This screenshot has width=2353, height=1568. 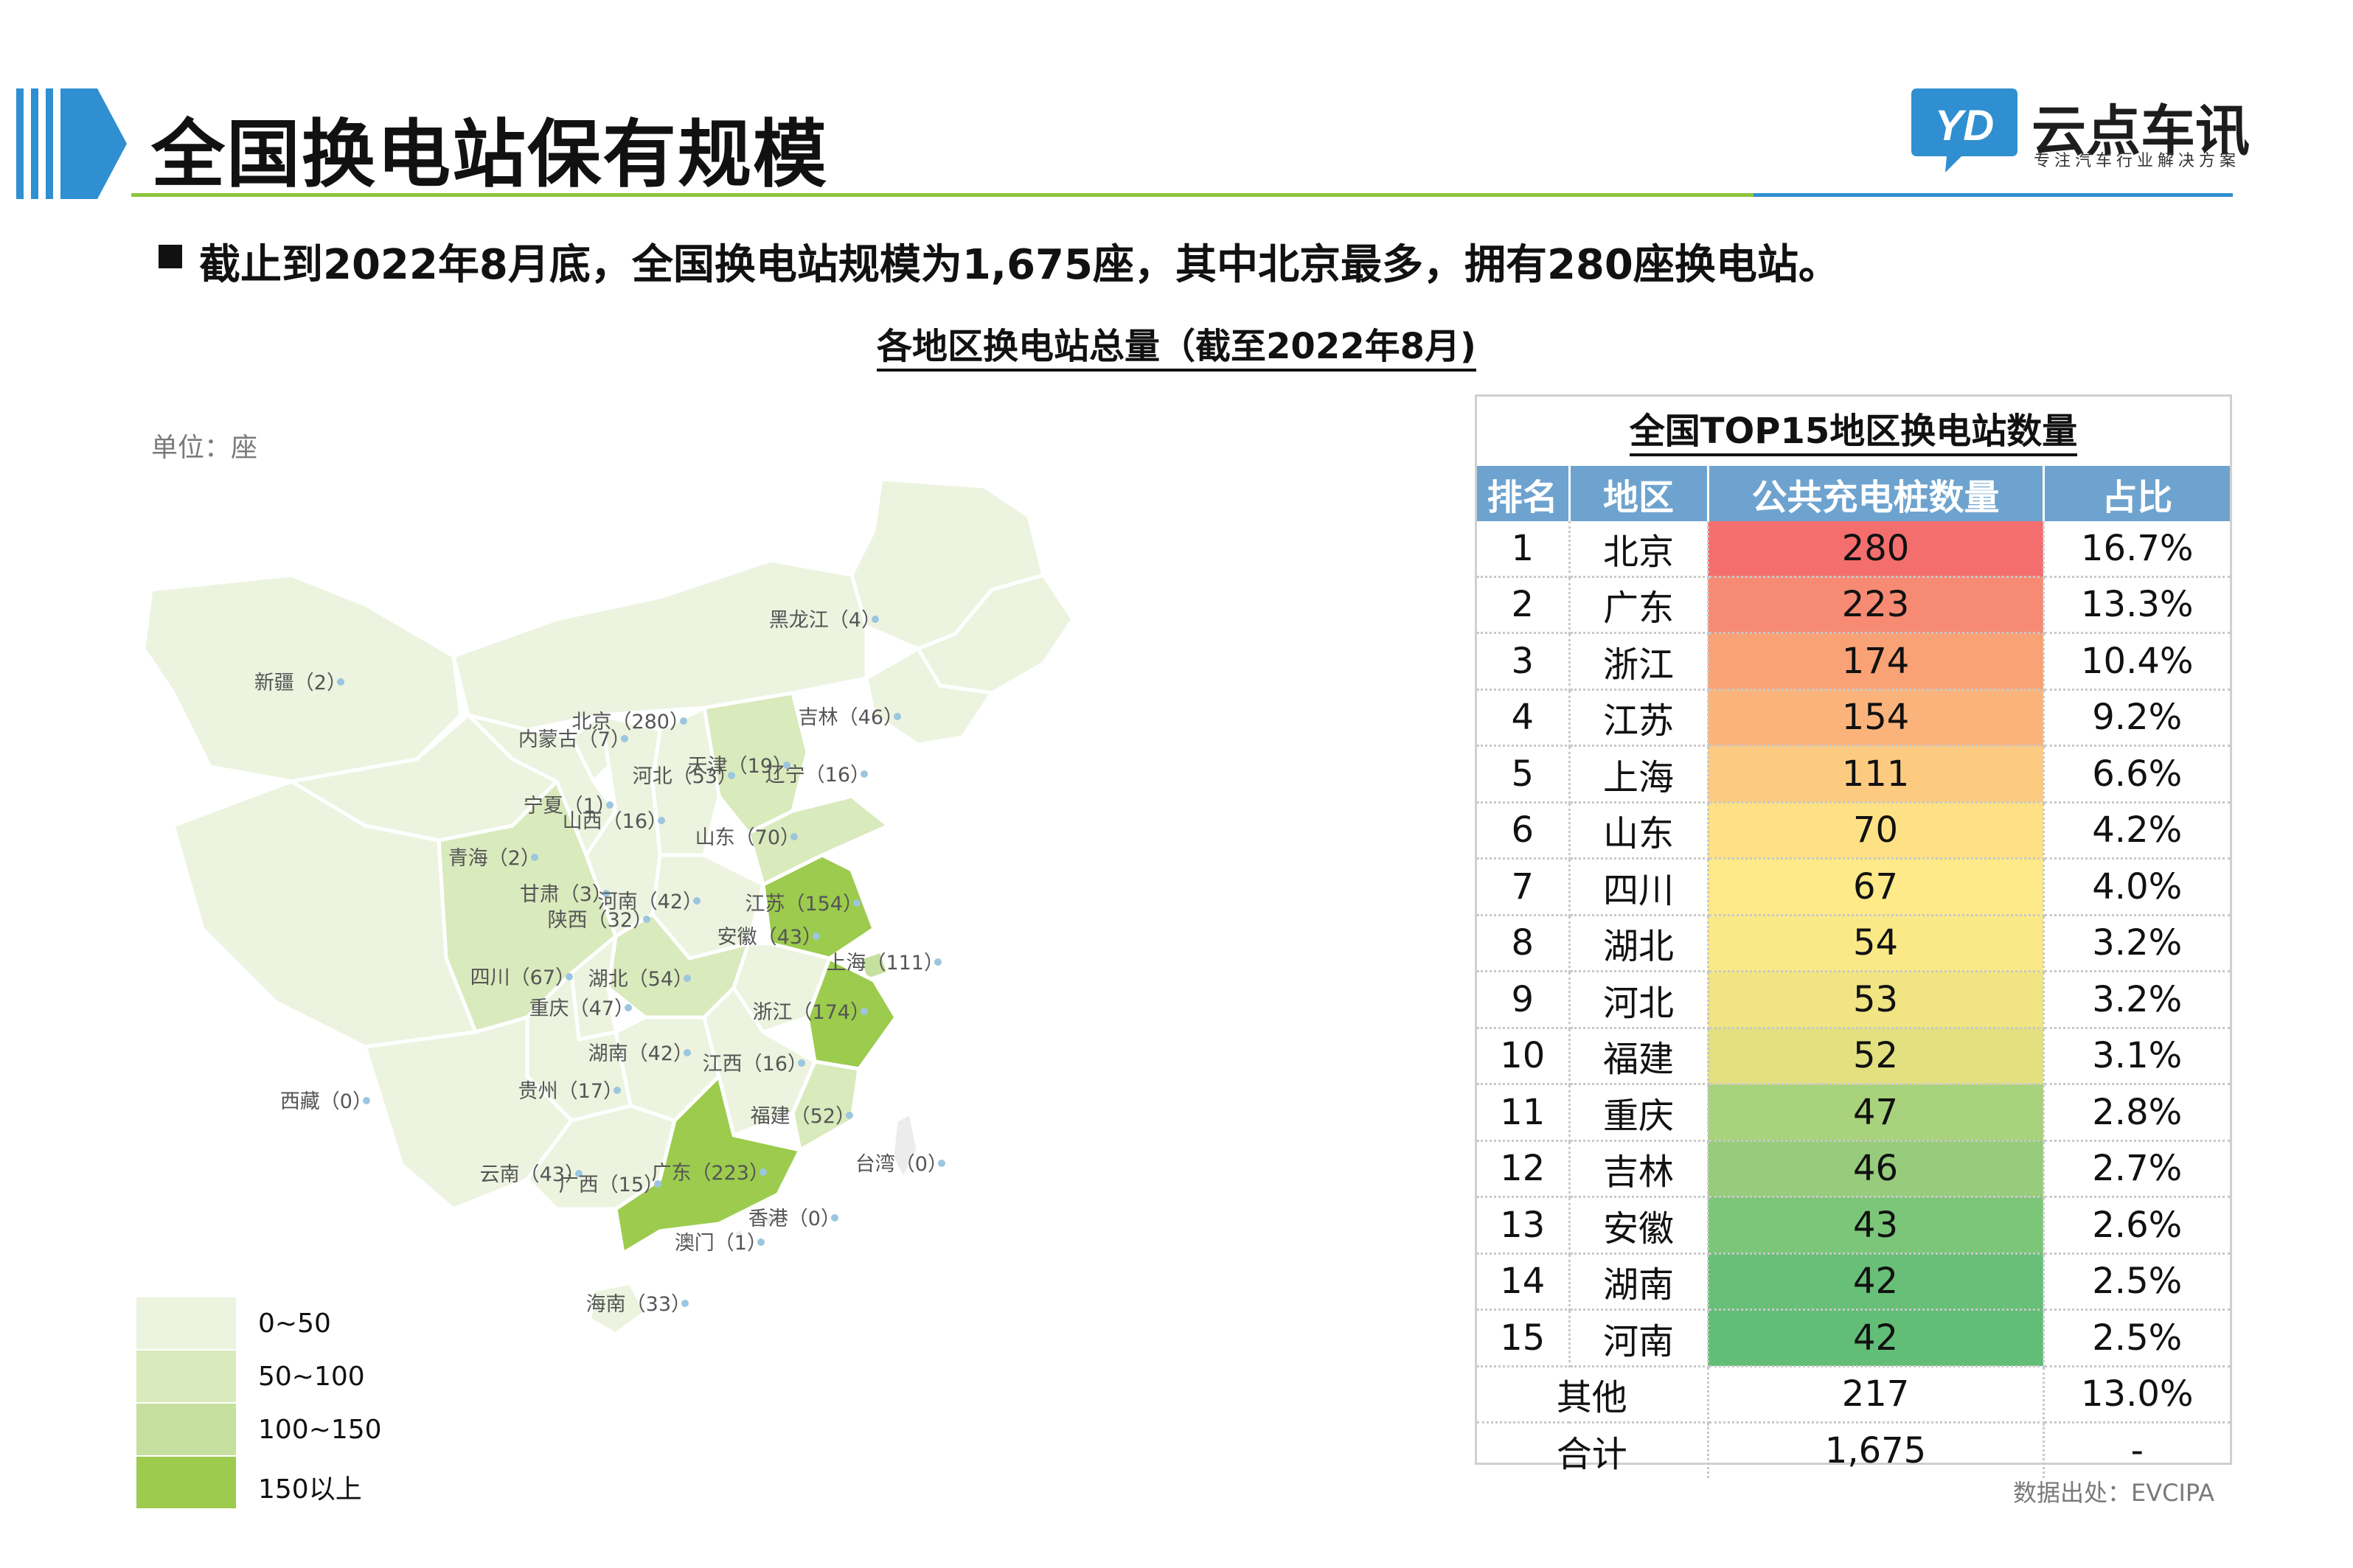 What do you see at coordinates (1524, 774) in the screenshot?
I see `cell-rank: 5` at bounding box center [1524, 774].